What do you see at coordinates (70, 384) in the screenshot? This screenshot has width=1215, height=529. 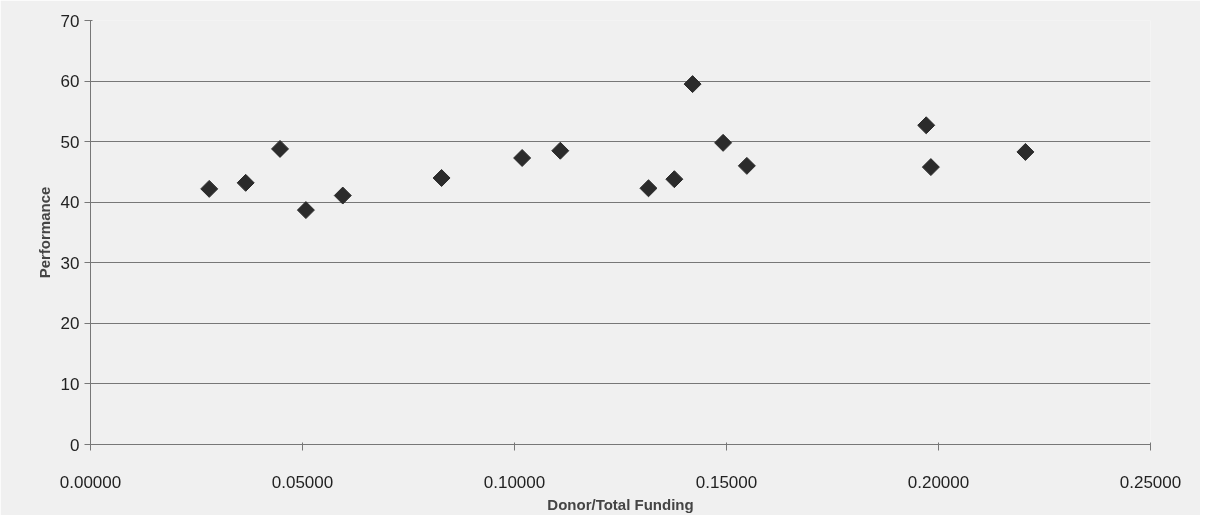 I see `y-tick-label: 10` at bounding box center [70, 384].